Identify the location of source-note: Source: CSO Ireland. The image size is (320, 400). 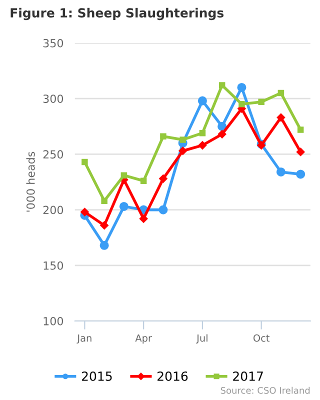
(265, 390).